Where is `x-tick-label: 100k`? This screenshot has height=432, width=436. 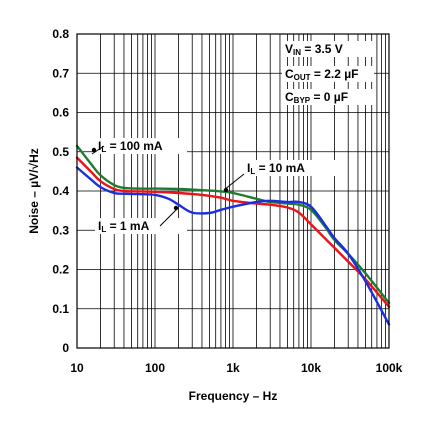
x-tick-label: 100k is located at coordinates (389, 368).